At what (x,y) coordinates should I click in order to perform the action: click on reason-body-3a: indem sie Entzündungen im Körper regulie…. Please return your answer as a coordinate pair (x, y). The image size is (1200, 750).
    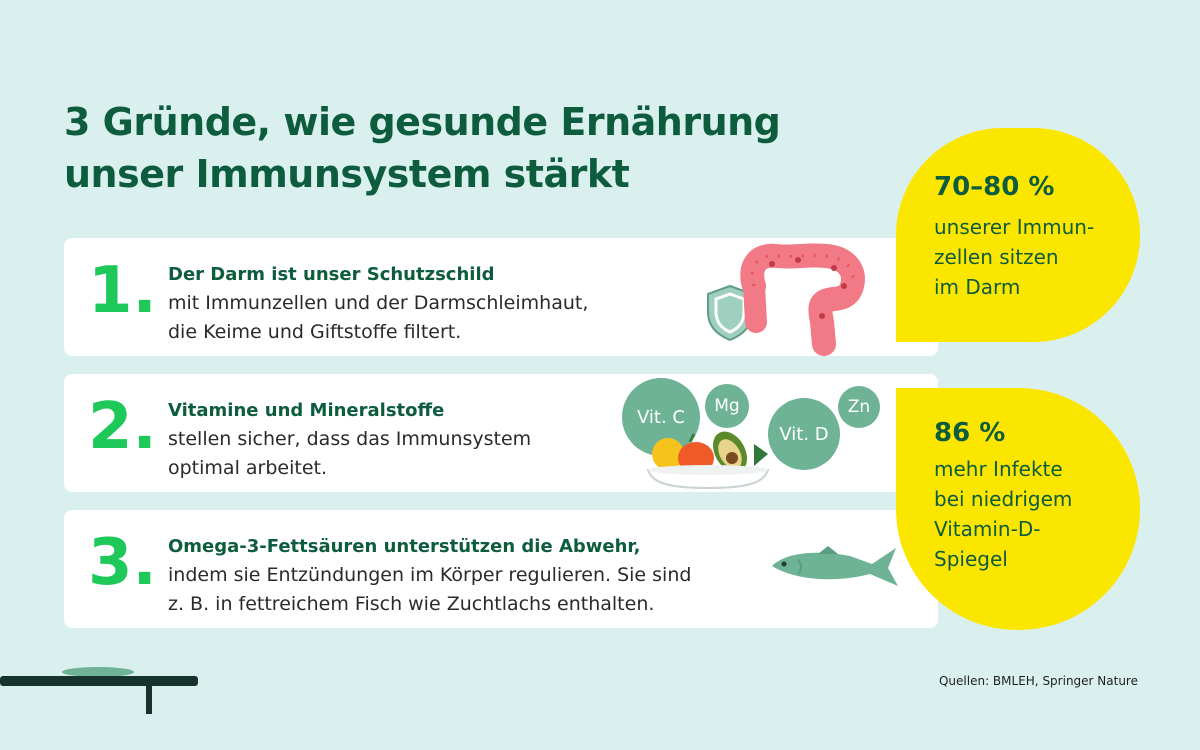
    Looking at the image, I should click on (430, 575).